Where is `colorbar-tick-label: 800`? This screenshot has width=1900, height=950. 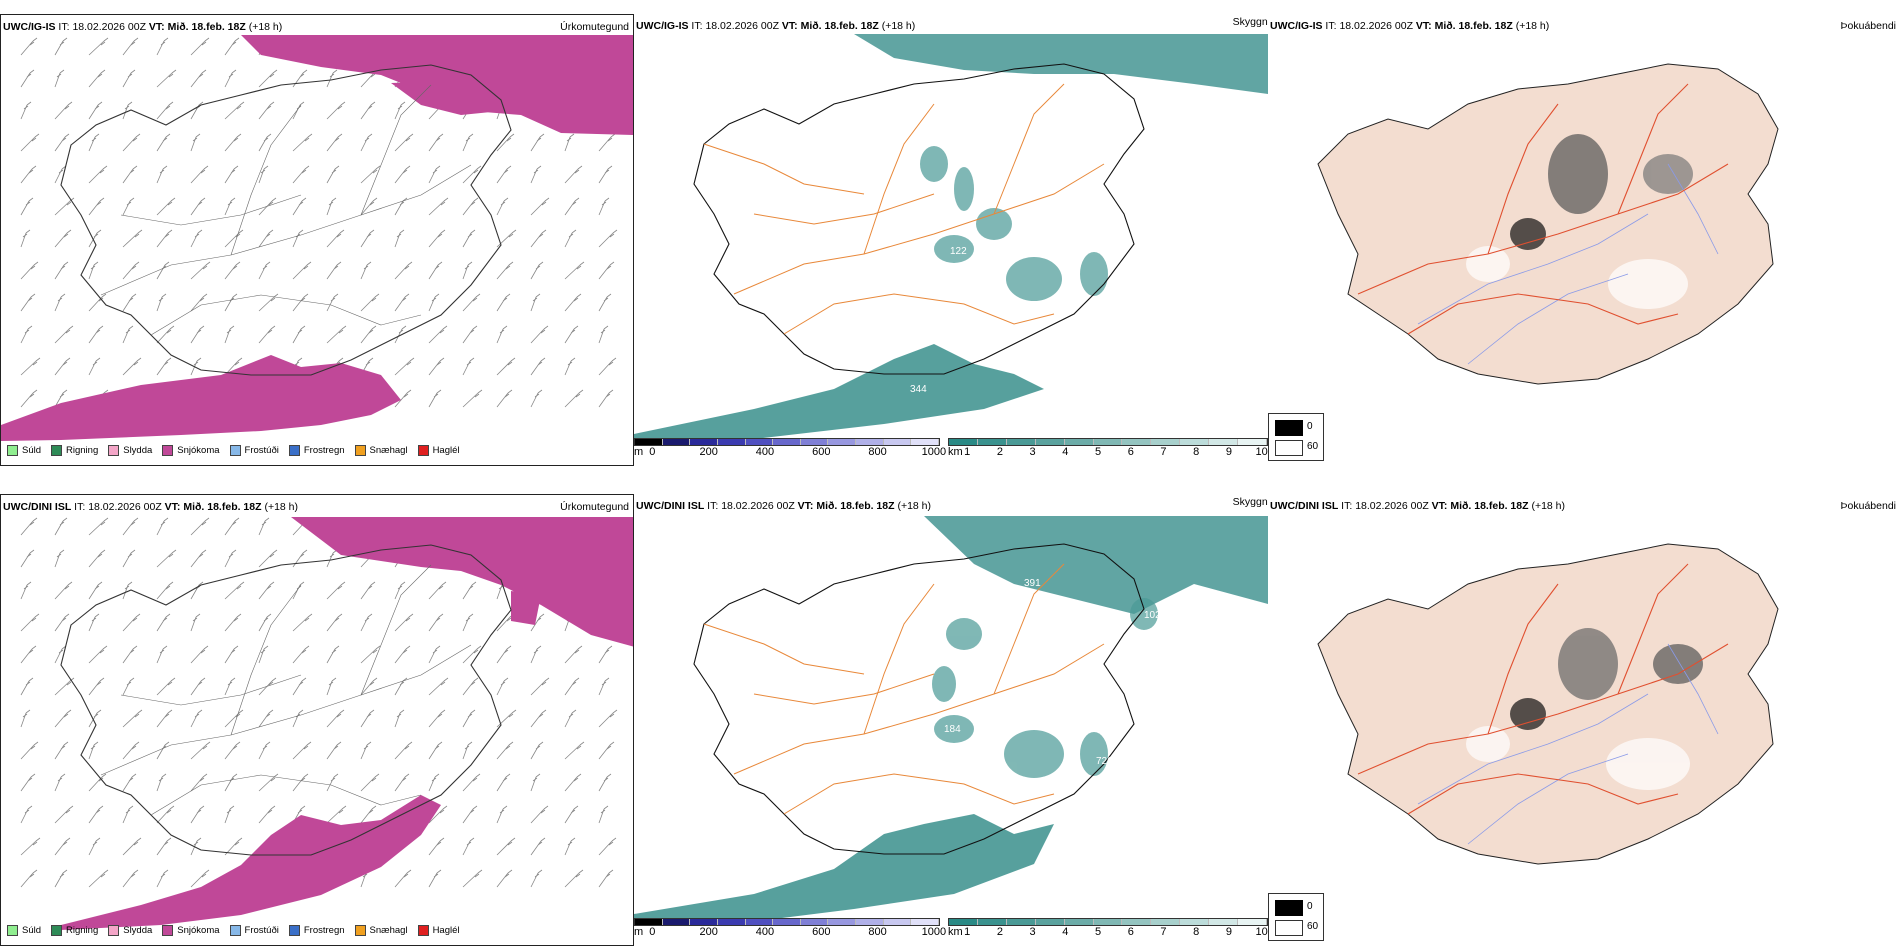
colorbar-tick-label: 800 is located at coordinates (877, 452).